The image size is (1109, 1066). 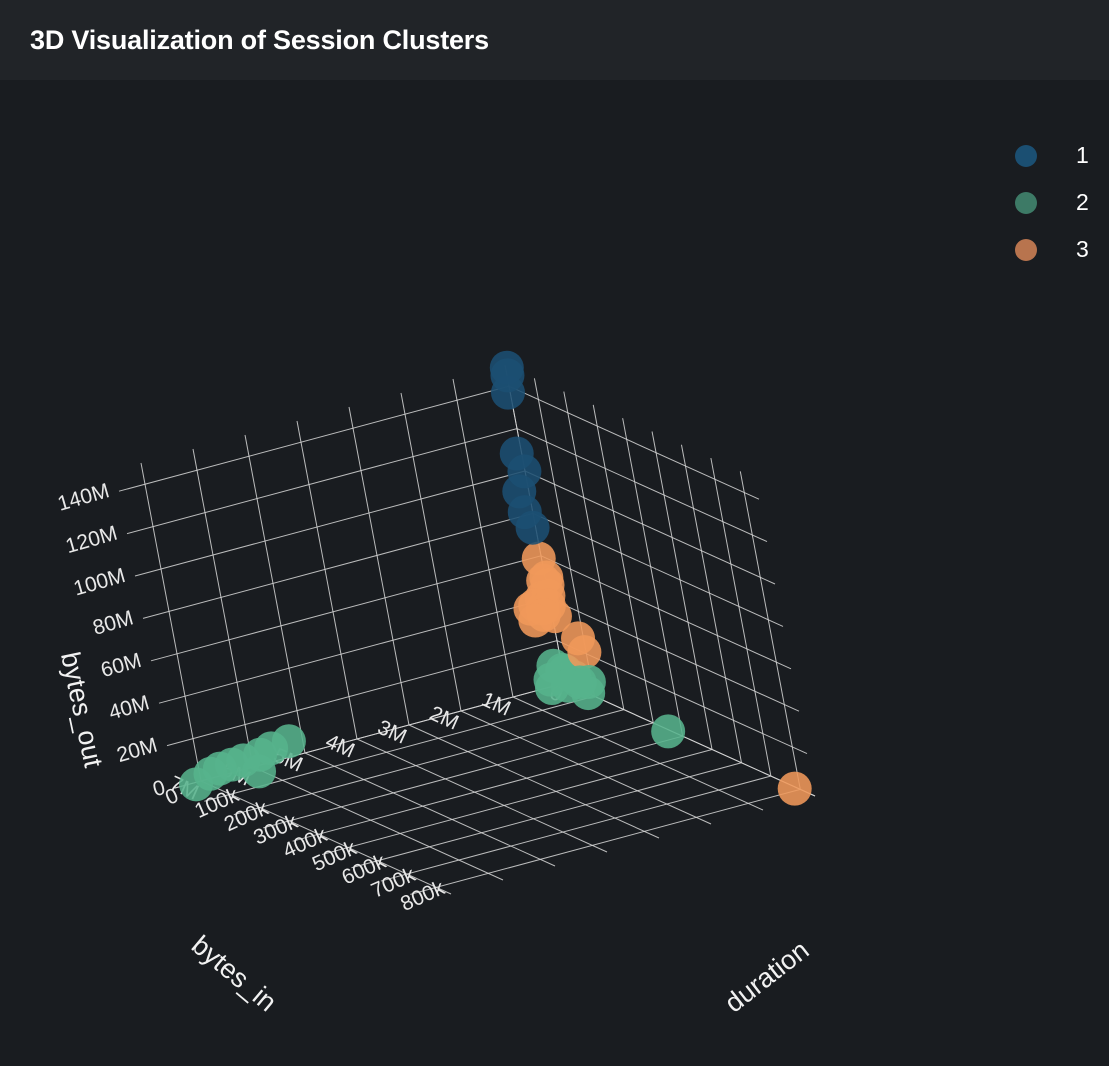 I want to click on y-tick-label: 3M, so click(x=392, y=732).